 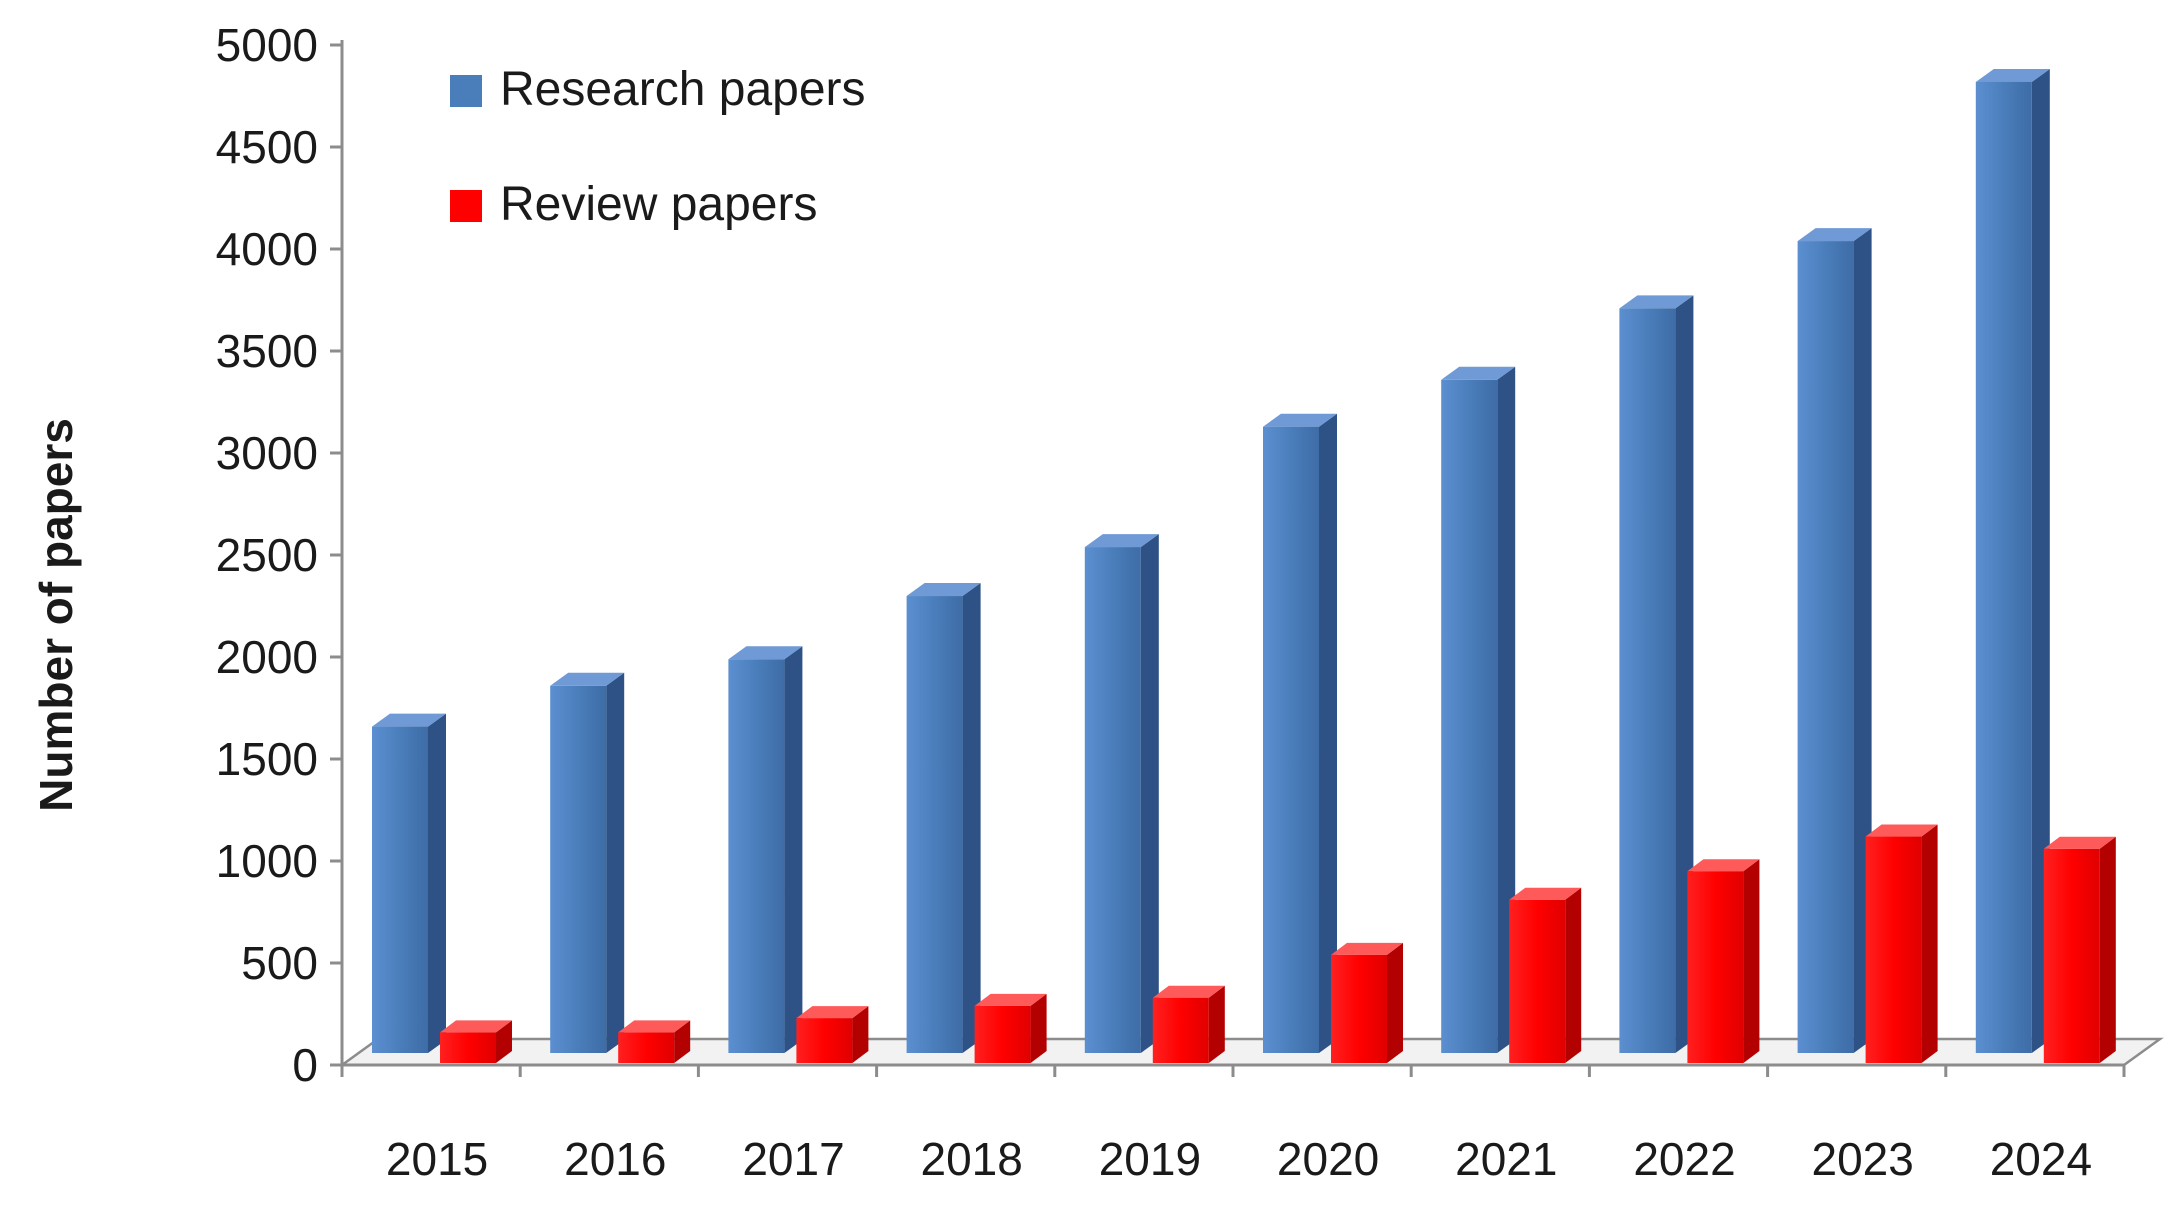 What do you see at coordinates (615, 1159) in the screenshot?
I see `x-tick-label: 2016` at bounding box center [615, 1159].